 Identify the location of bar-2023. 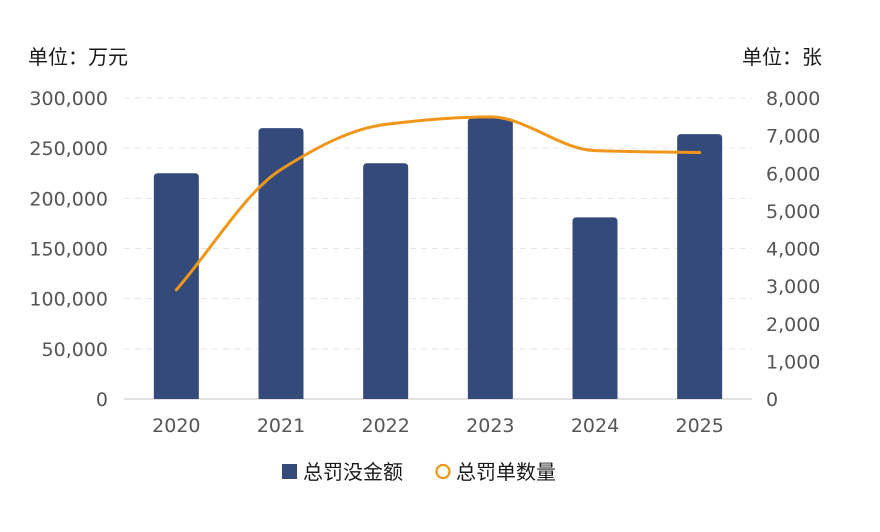
(490, 259).